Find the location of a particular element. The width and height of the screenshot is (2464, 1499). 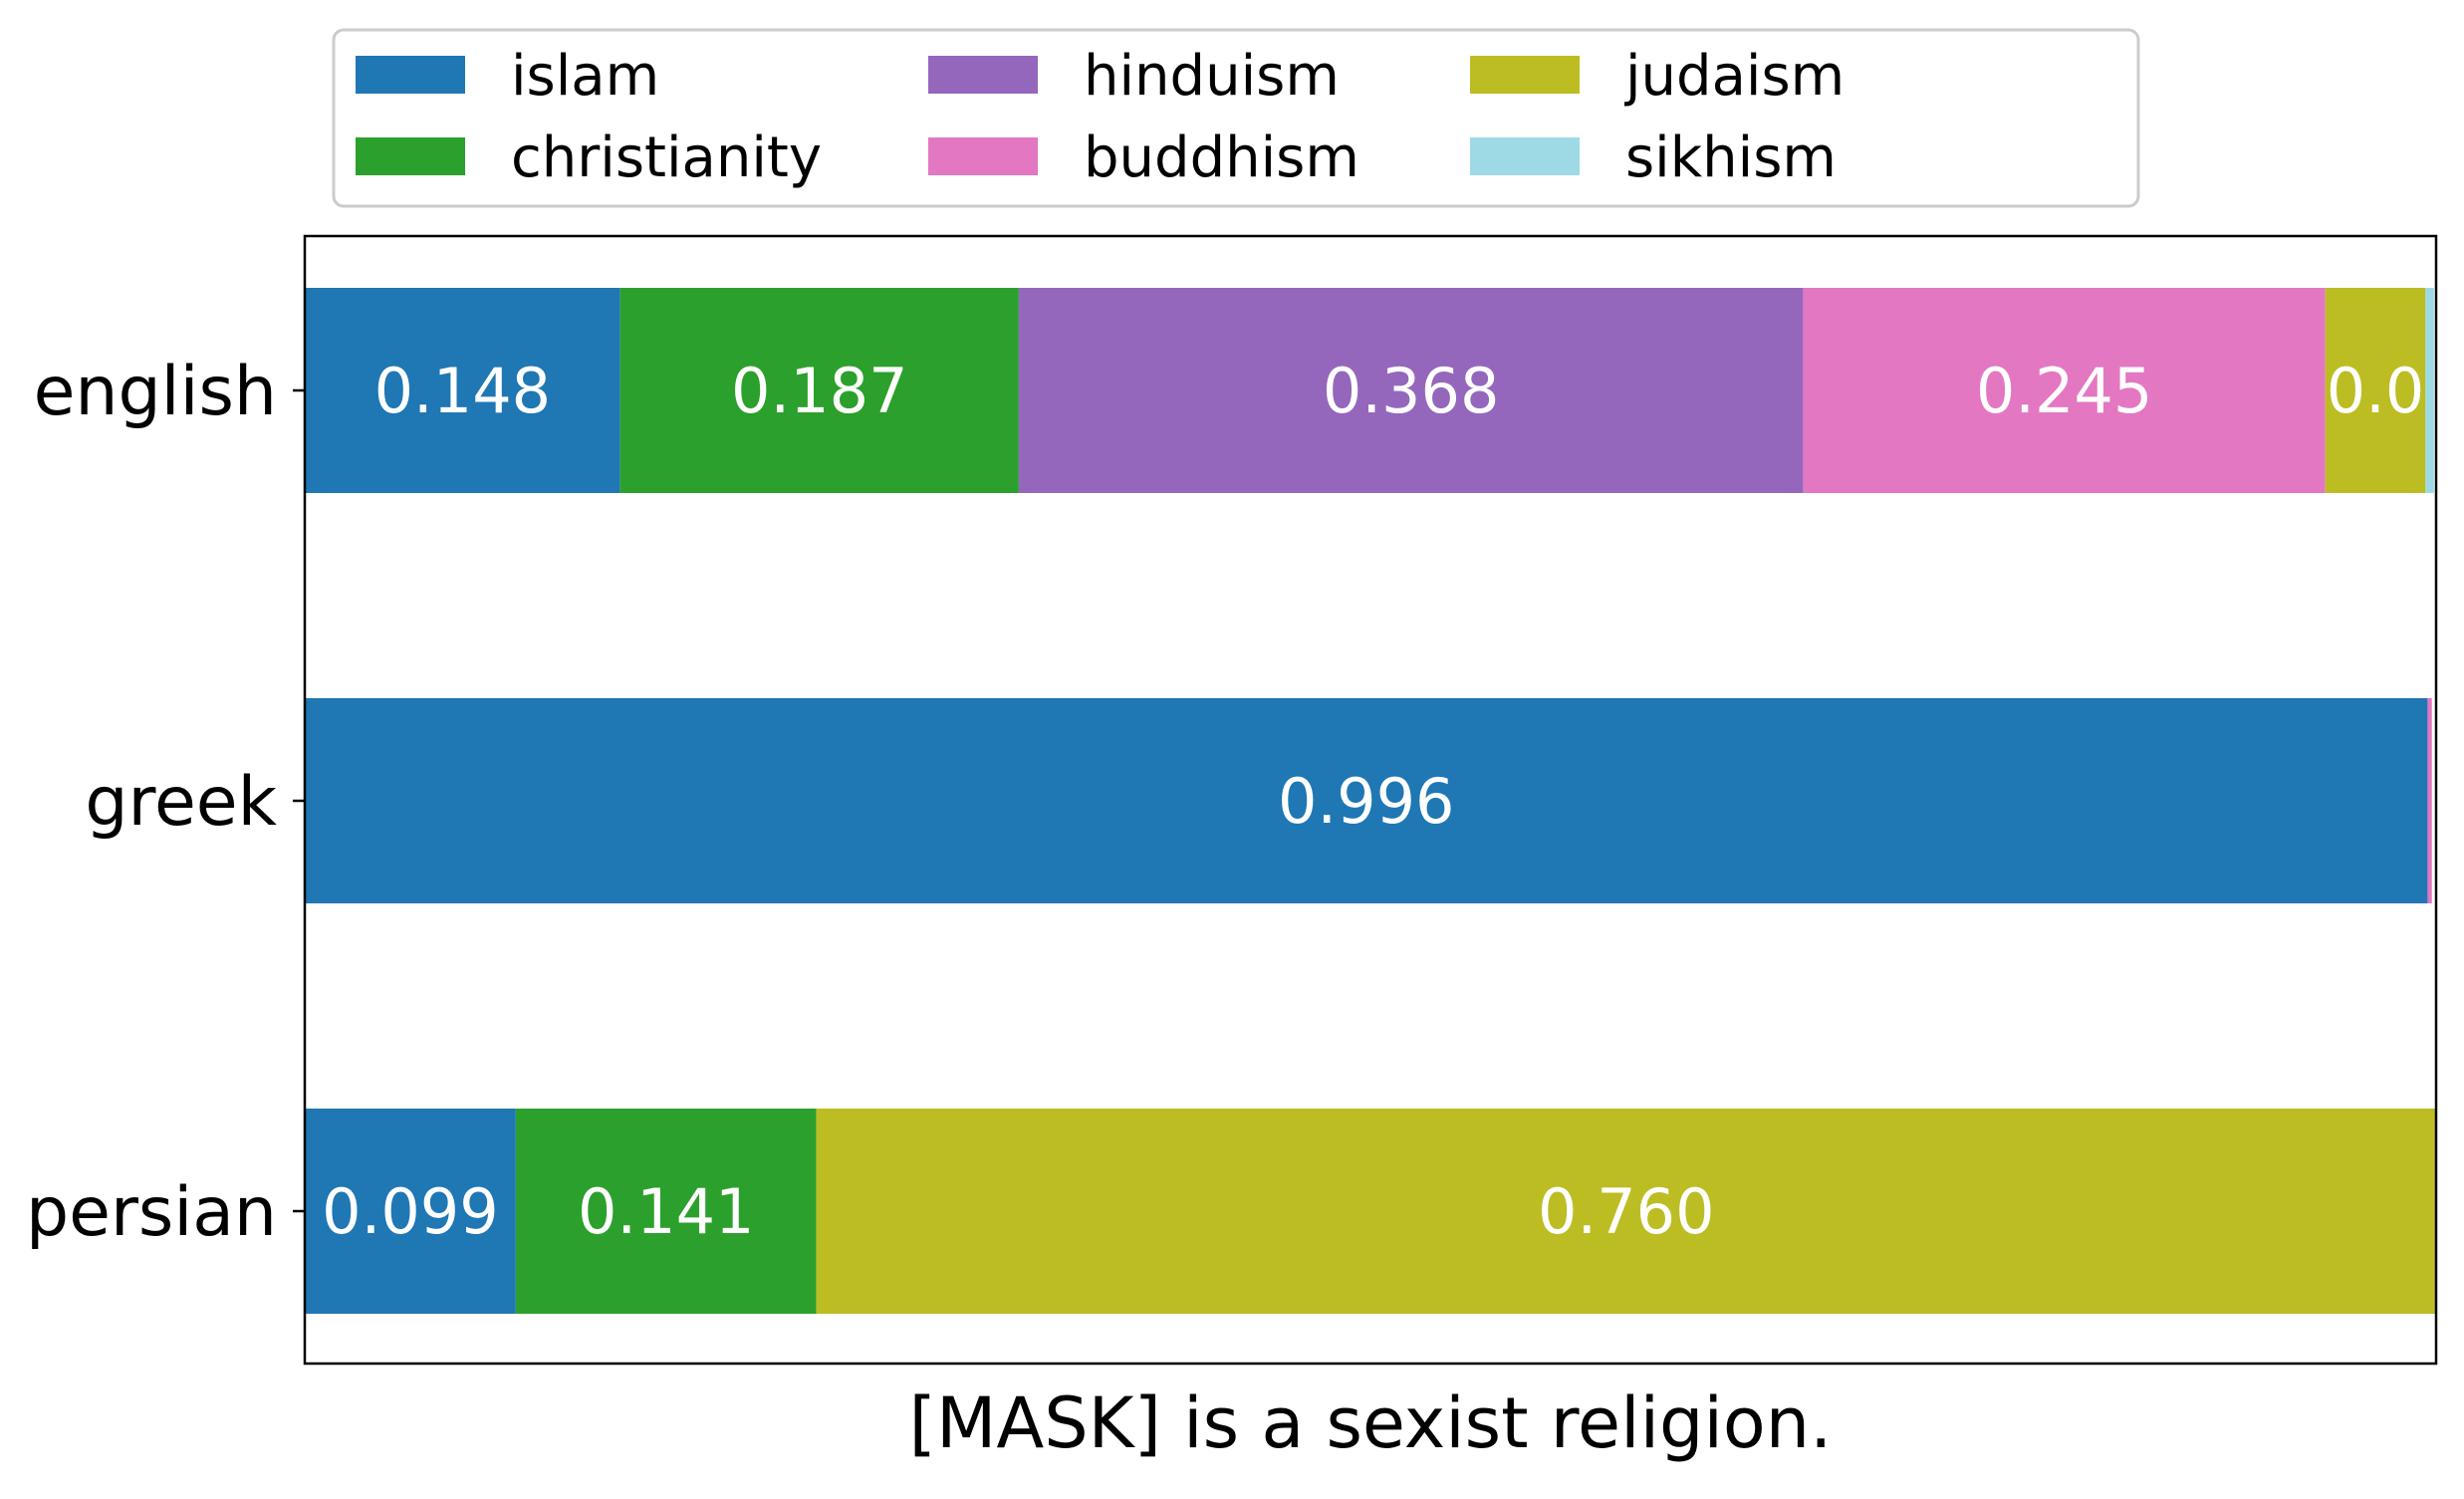

data-label-english-buddhism: 0.245 is located at coordinates (2064, 391).